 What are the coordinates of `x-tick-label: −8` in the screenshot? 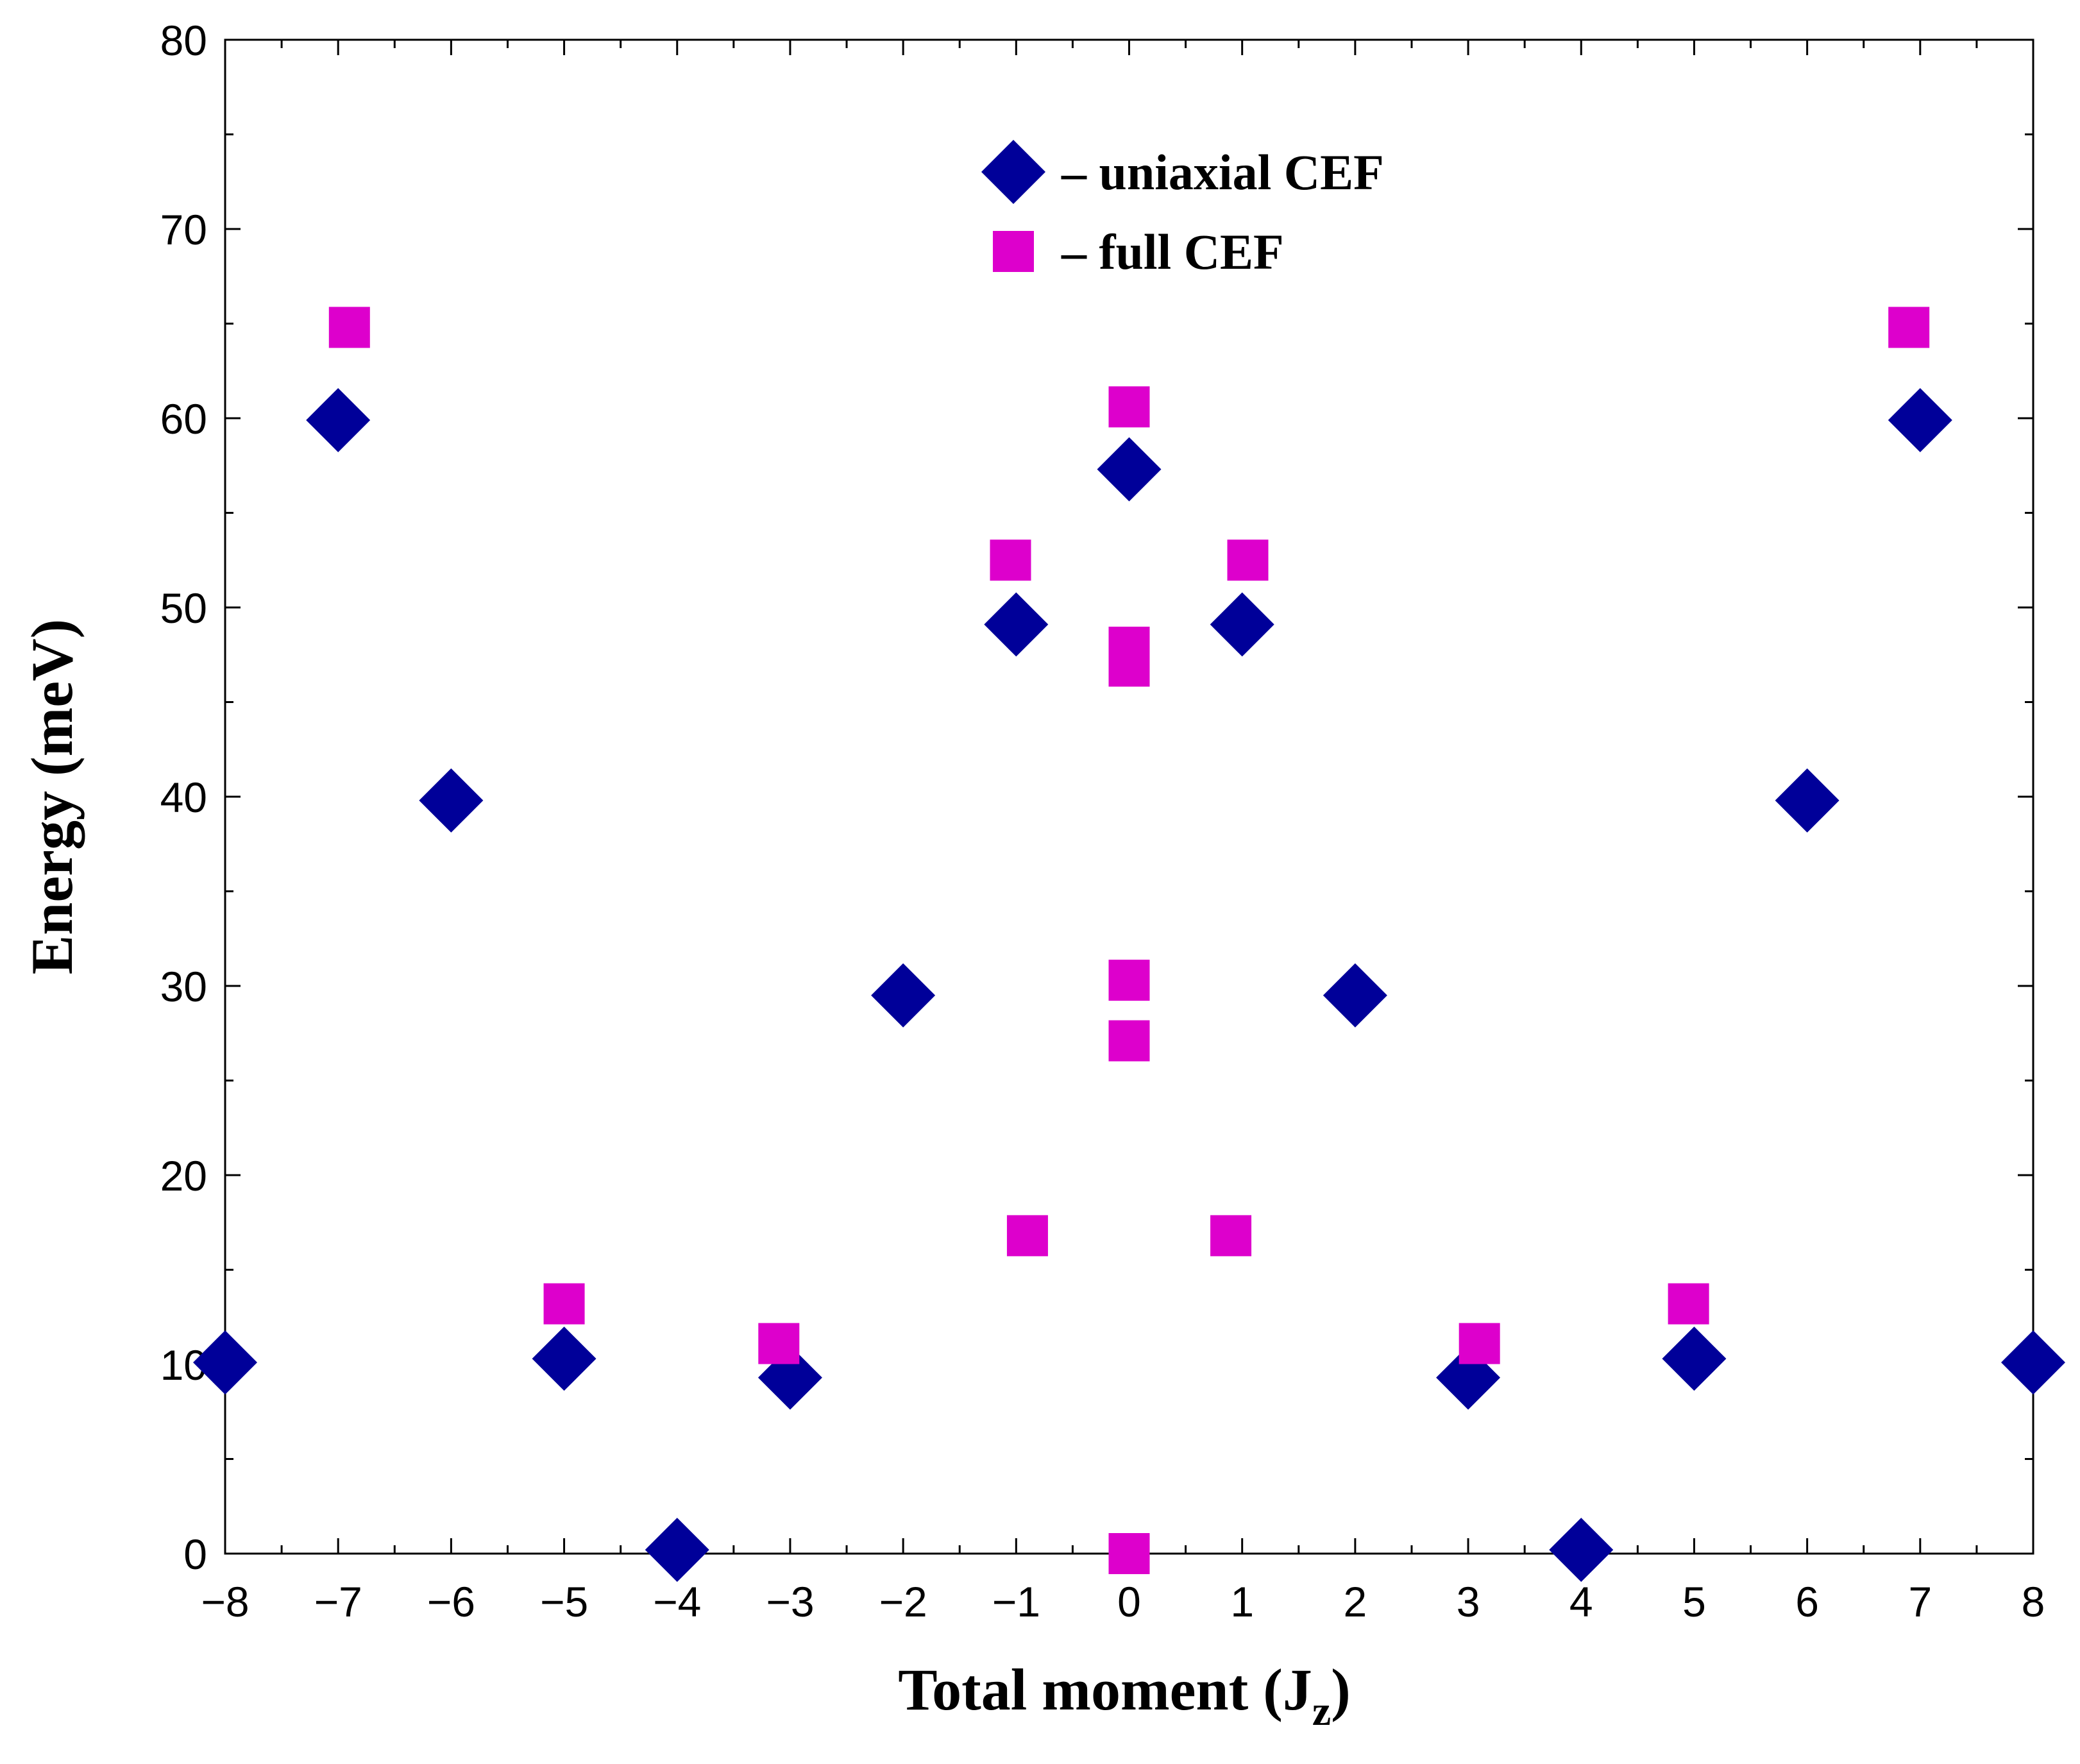 It's located at (225, 1601).